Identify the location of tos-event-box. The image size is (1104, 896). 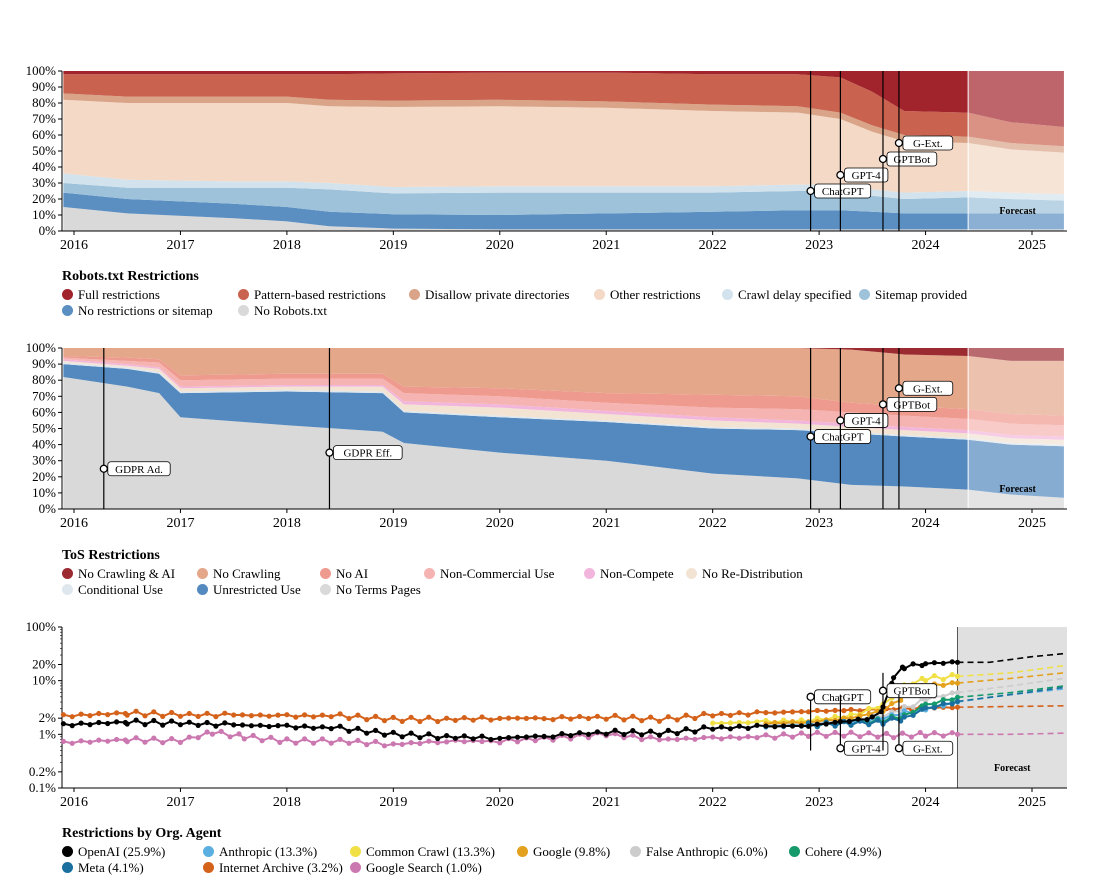
(928, 388).